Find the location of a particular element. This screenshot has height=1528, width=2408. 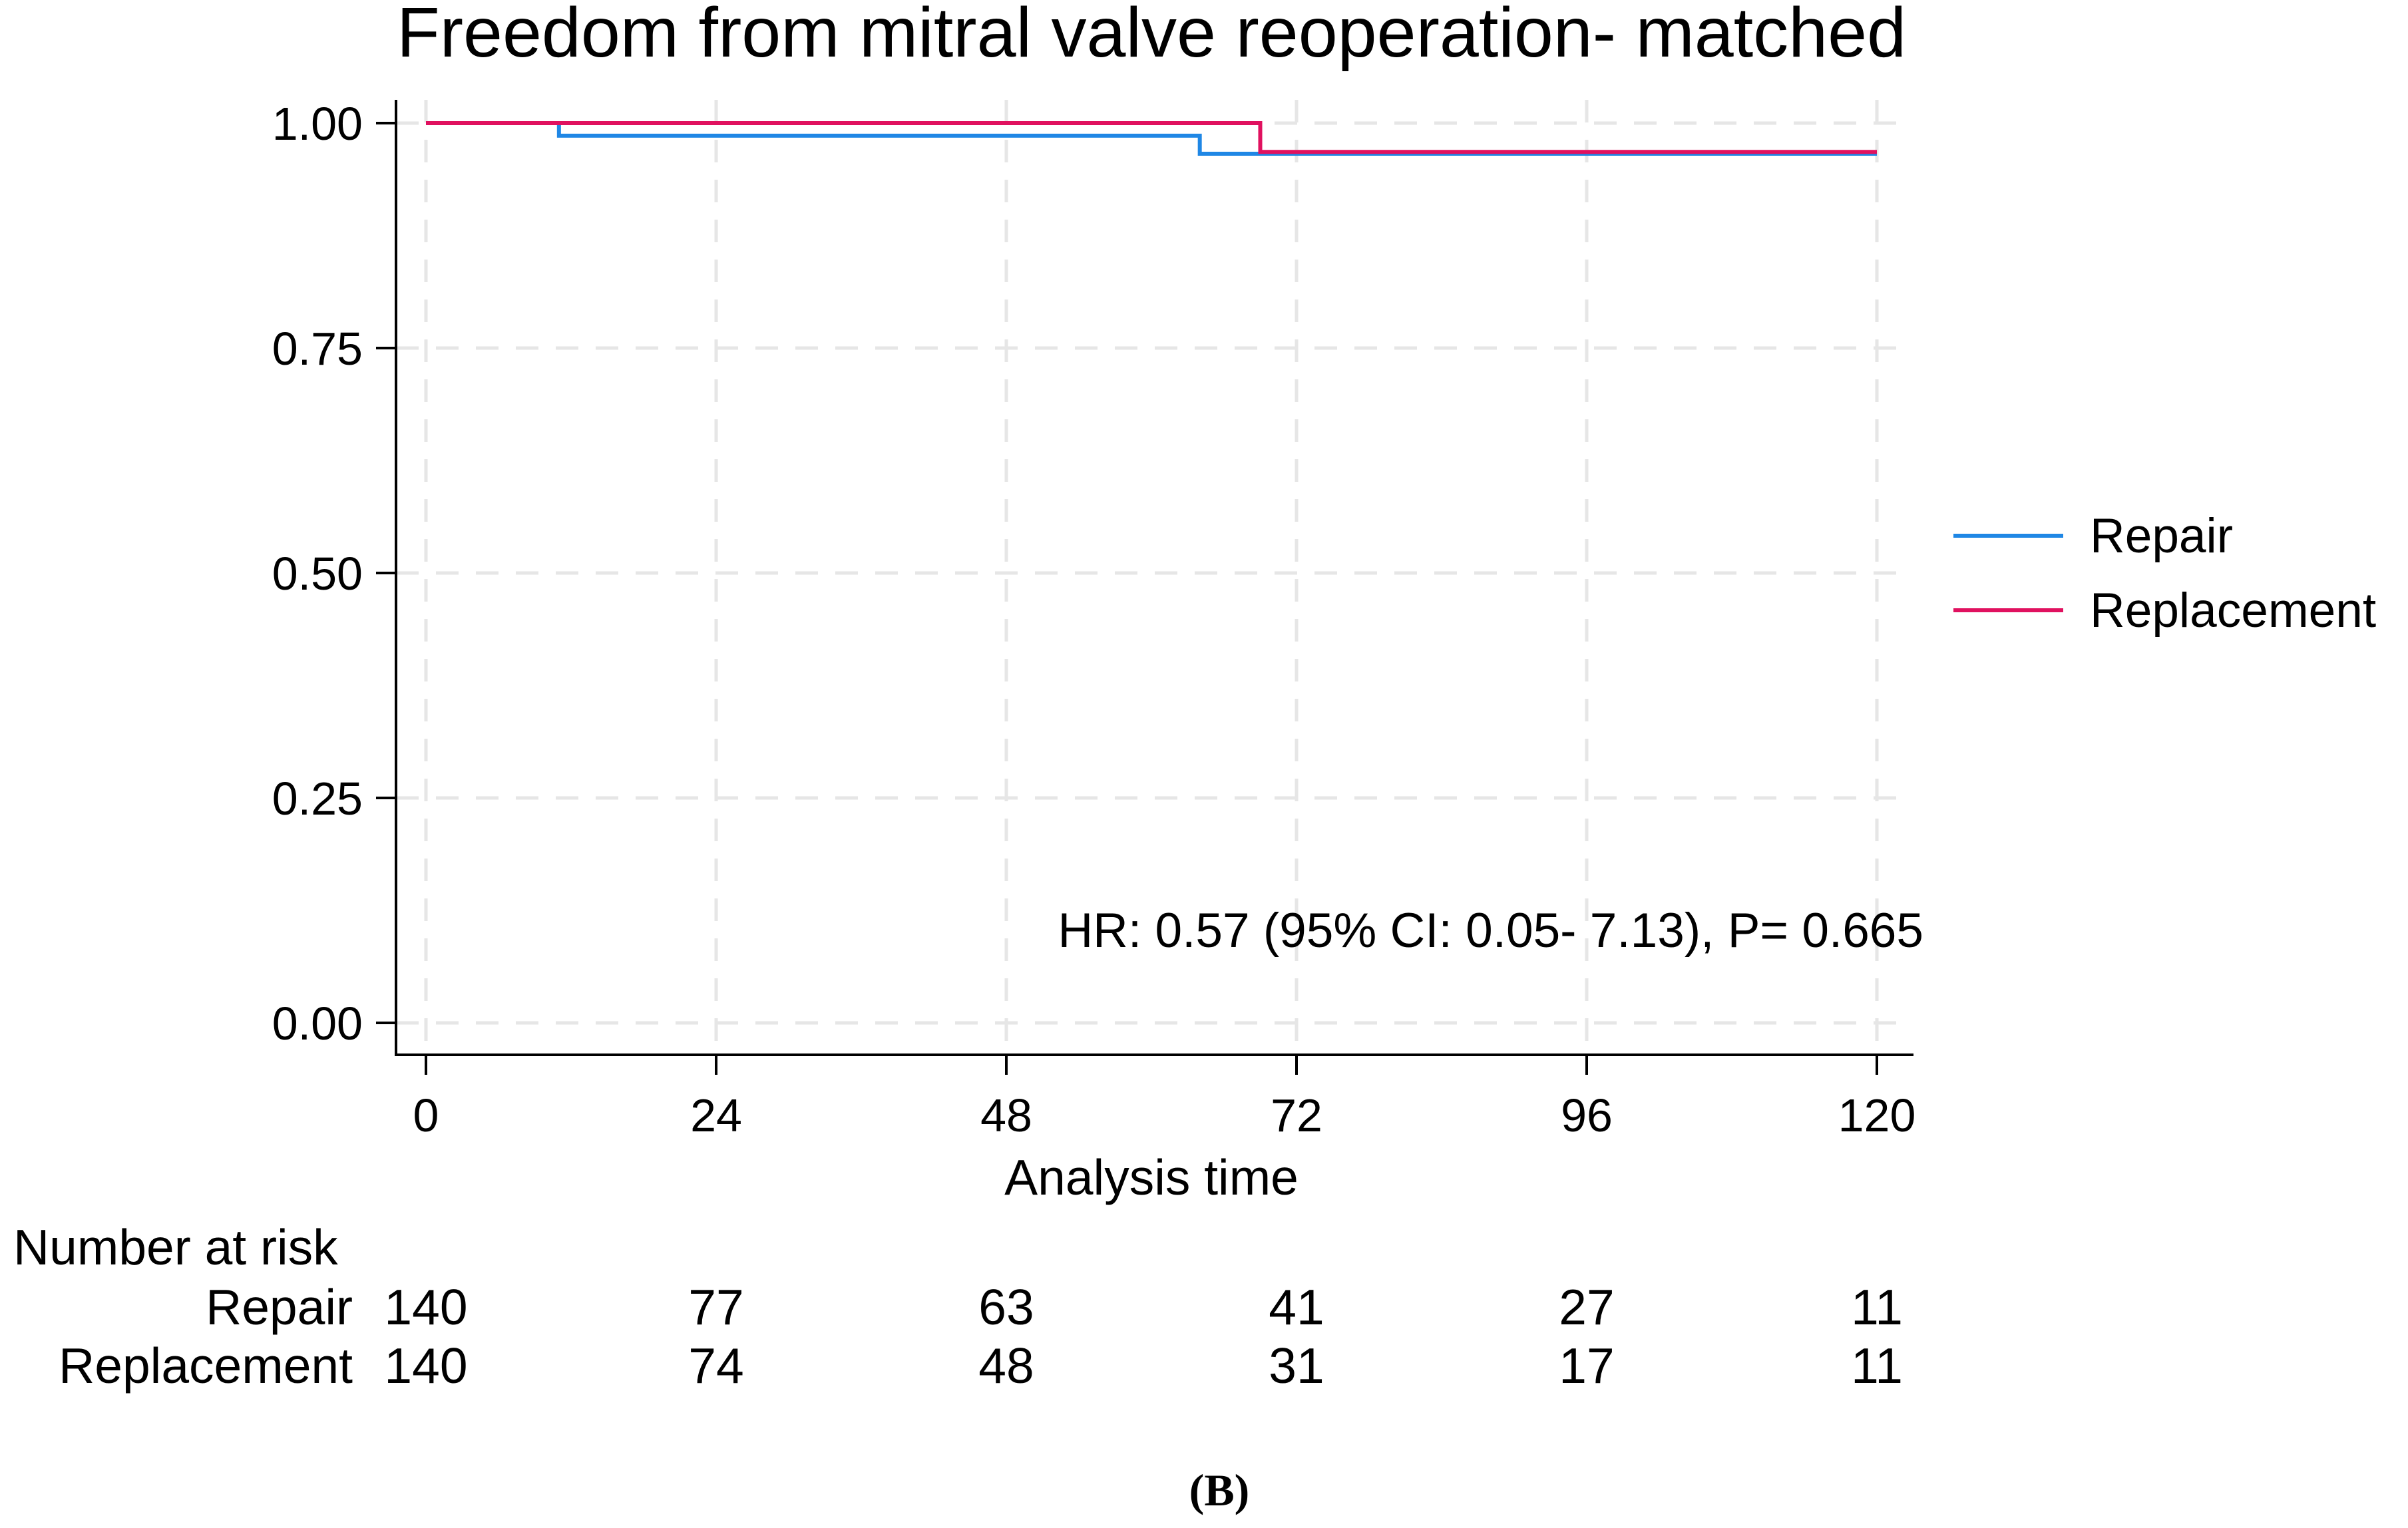

risk-count: 48 is located at coordinates (1006, 1366).